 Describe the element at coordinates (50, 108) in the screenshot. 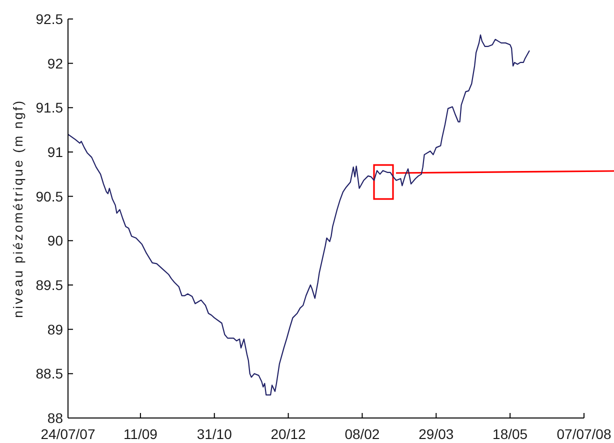

I see `y-tick-label: 91.5` at that location.